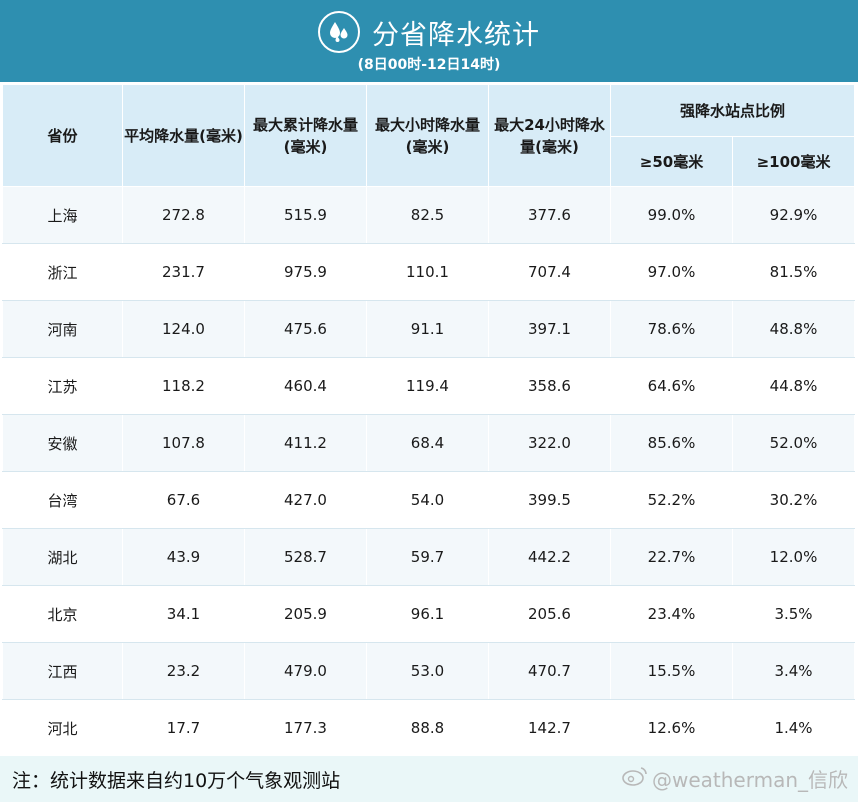 The width and height of the screenshot is (858, 802). What do you see at coordinates (62, 215) in the screenshot?
I see `province-cell: 上海` at bounding box center [62, 215].